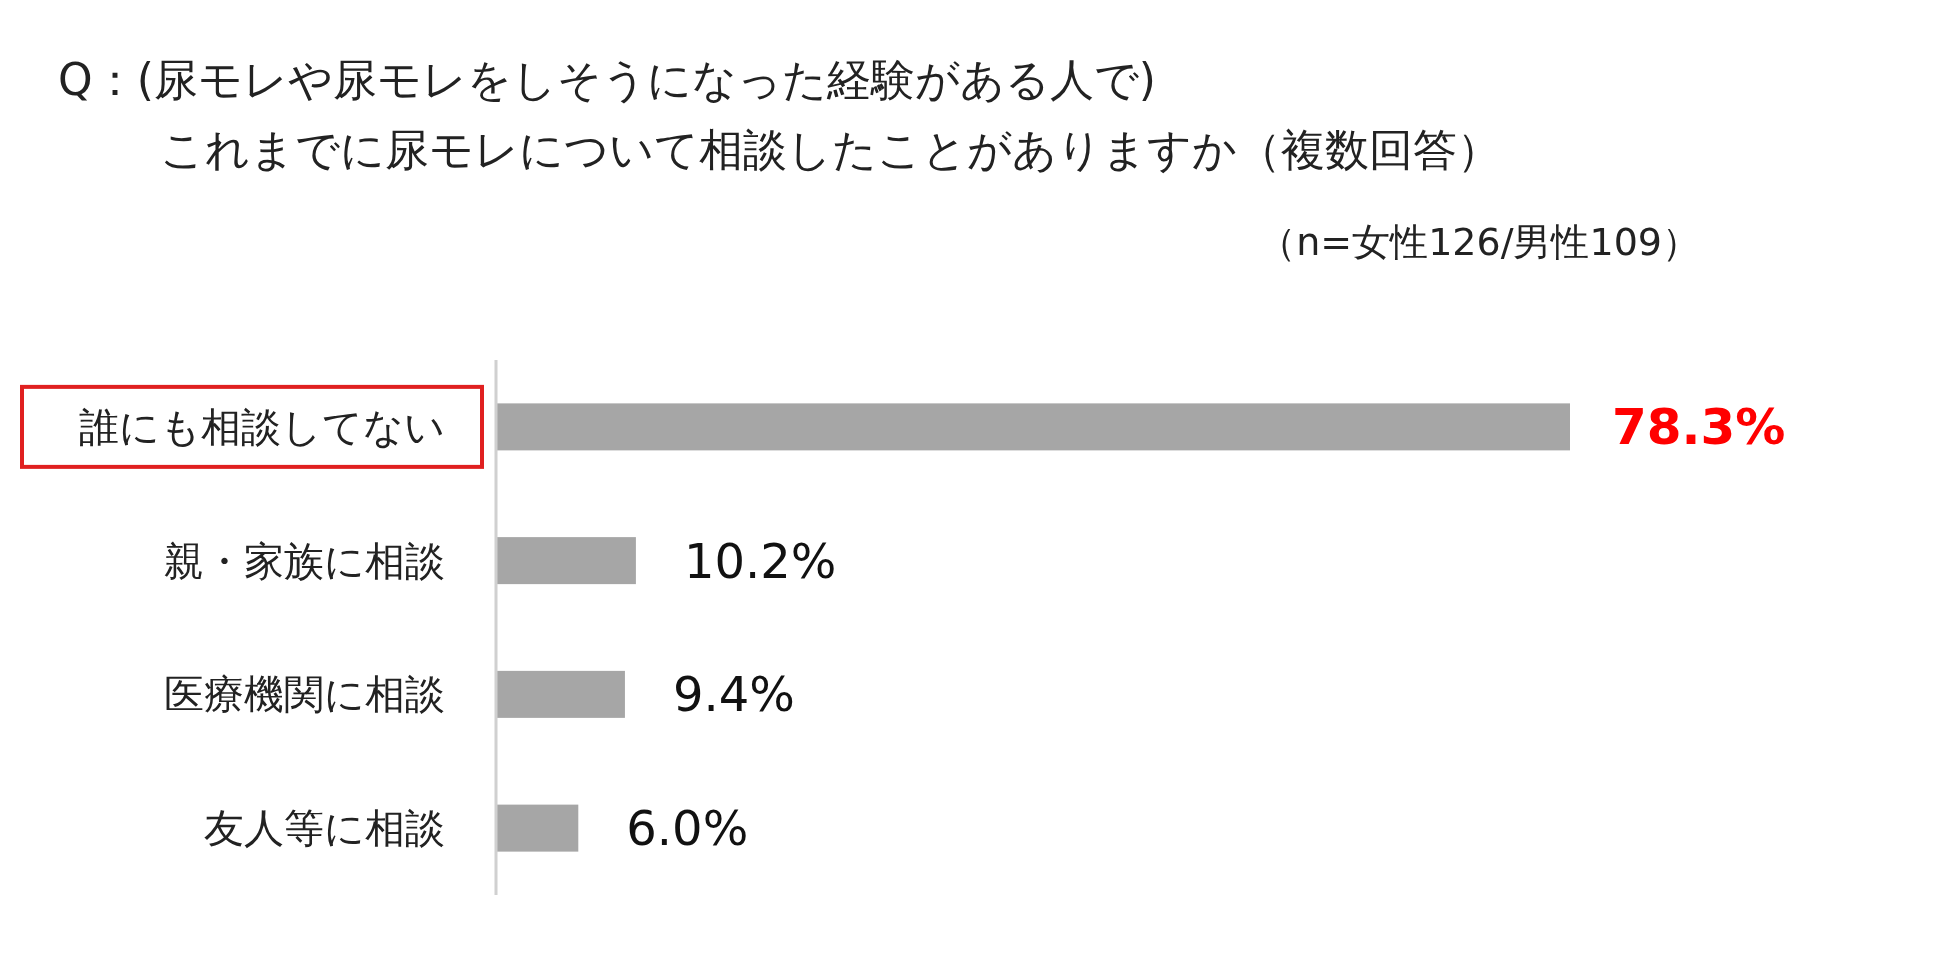 This screenshot has width=1950, height=977. Describe the element at coordinates (324, 828) in the screenshot. I see `y-tick-label: 友人等に相談` at that location.